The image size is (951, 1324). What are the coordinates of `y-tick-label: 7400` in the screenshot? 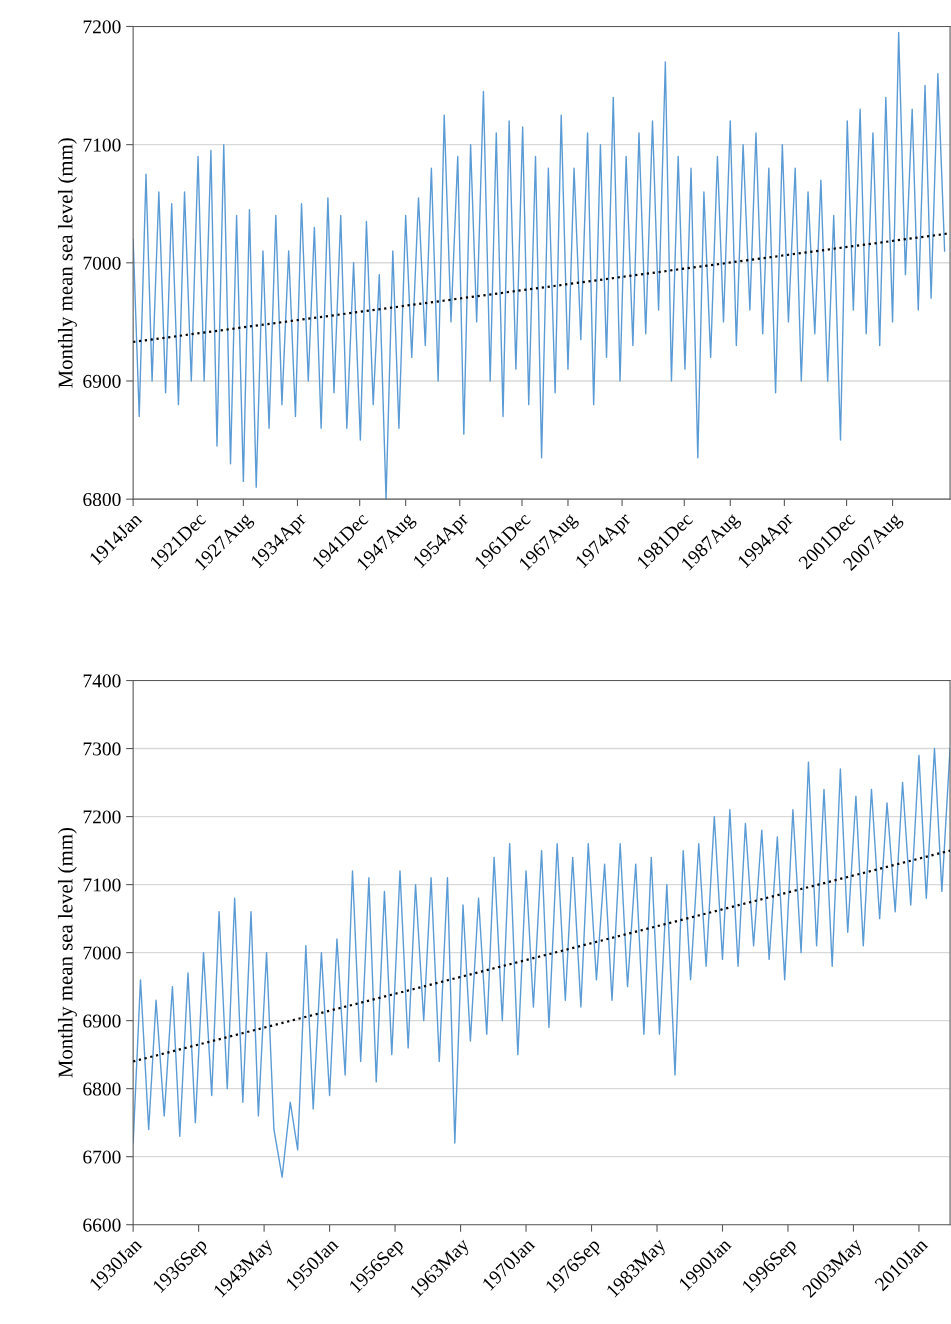 It's located at (102, 681).